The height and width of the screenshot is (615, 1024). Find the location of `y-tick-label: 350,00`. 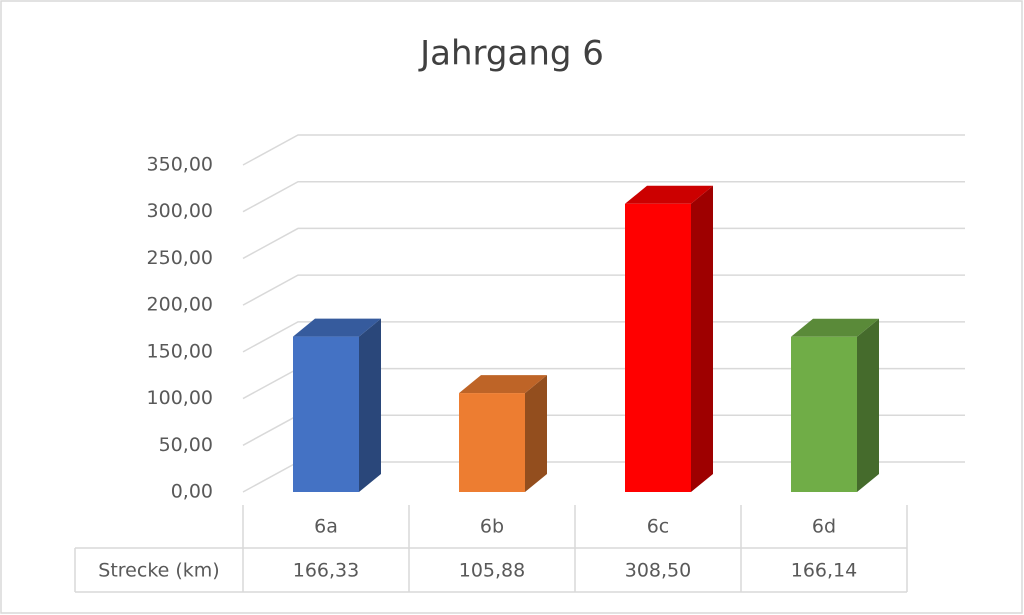

y-tick-label: 350,00 is located at coordinates (180, 165).